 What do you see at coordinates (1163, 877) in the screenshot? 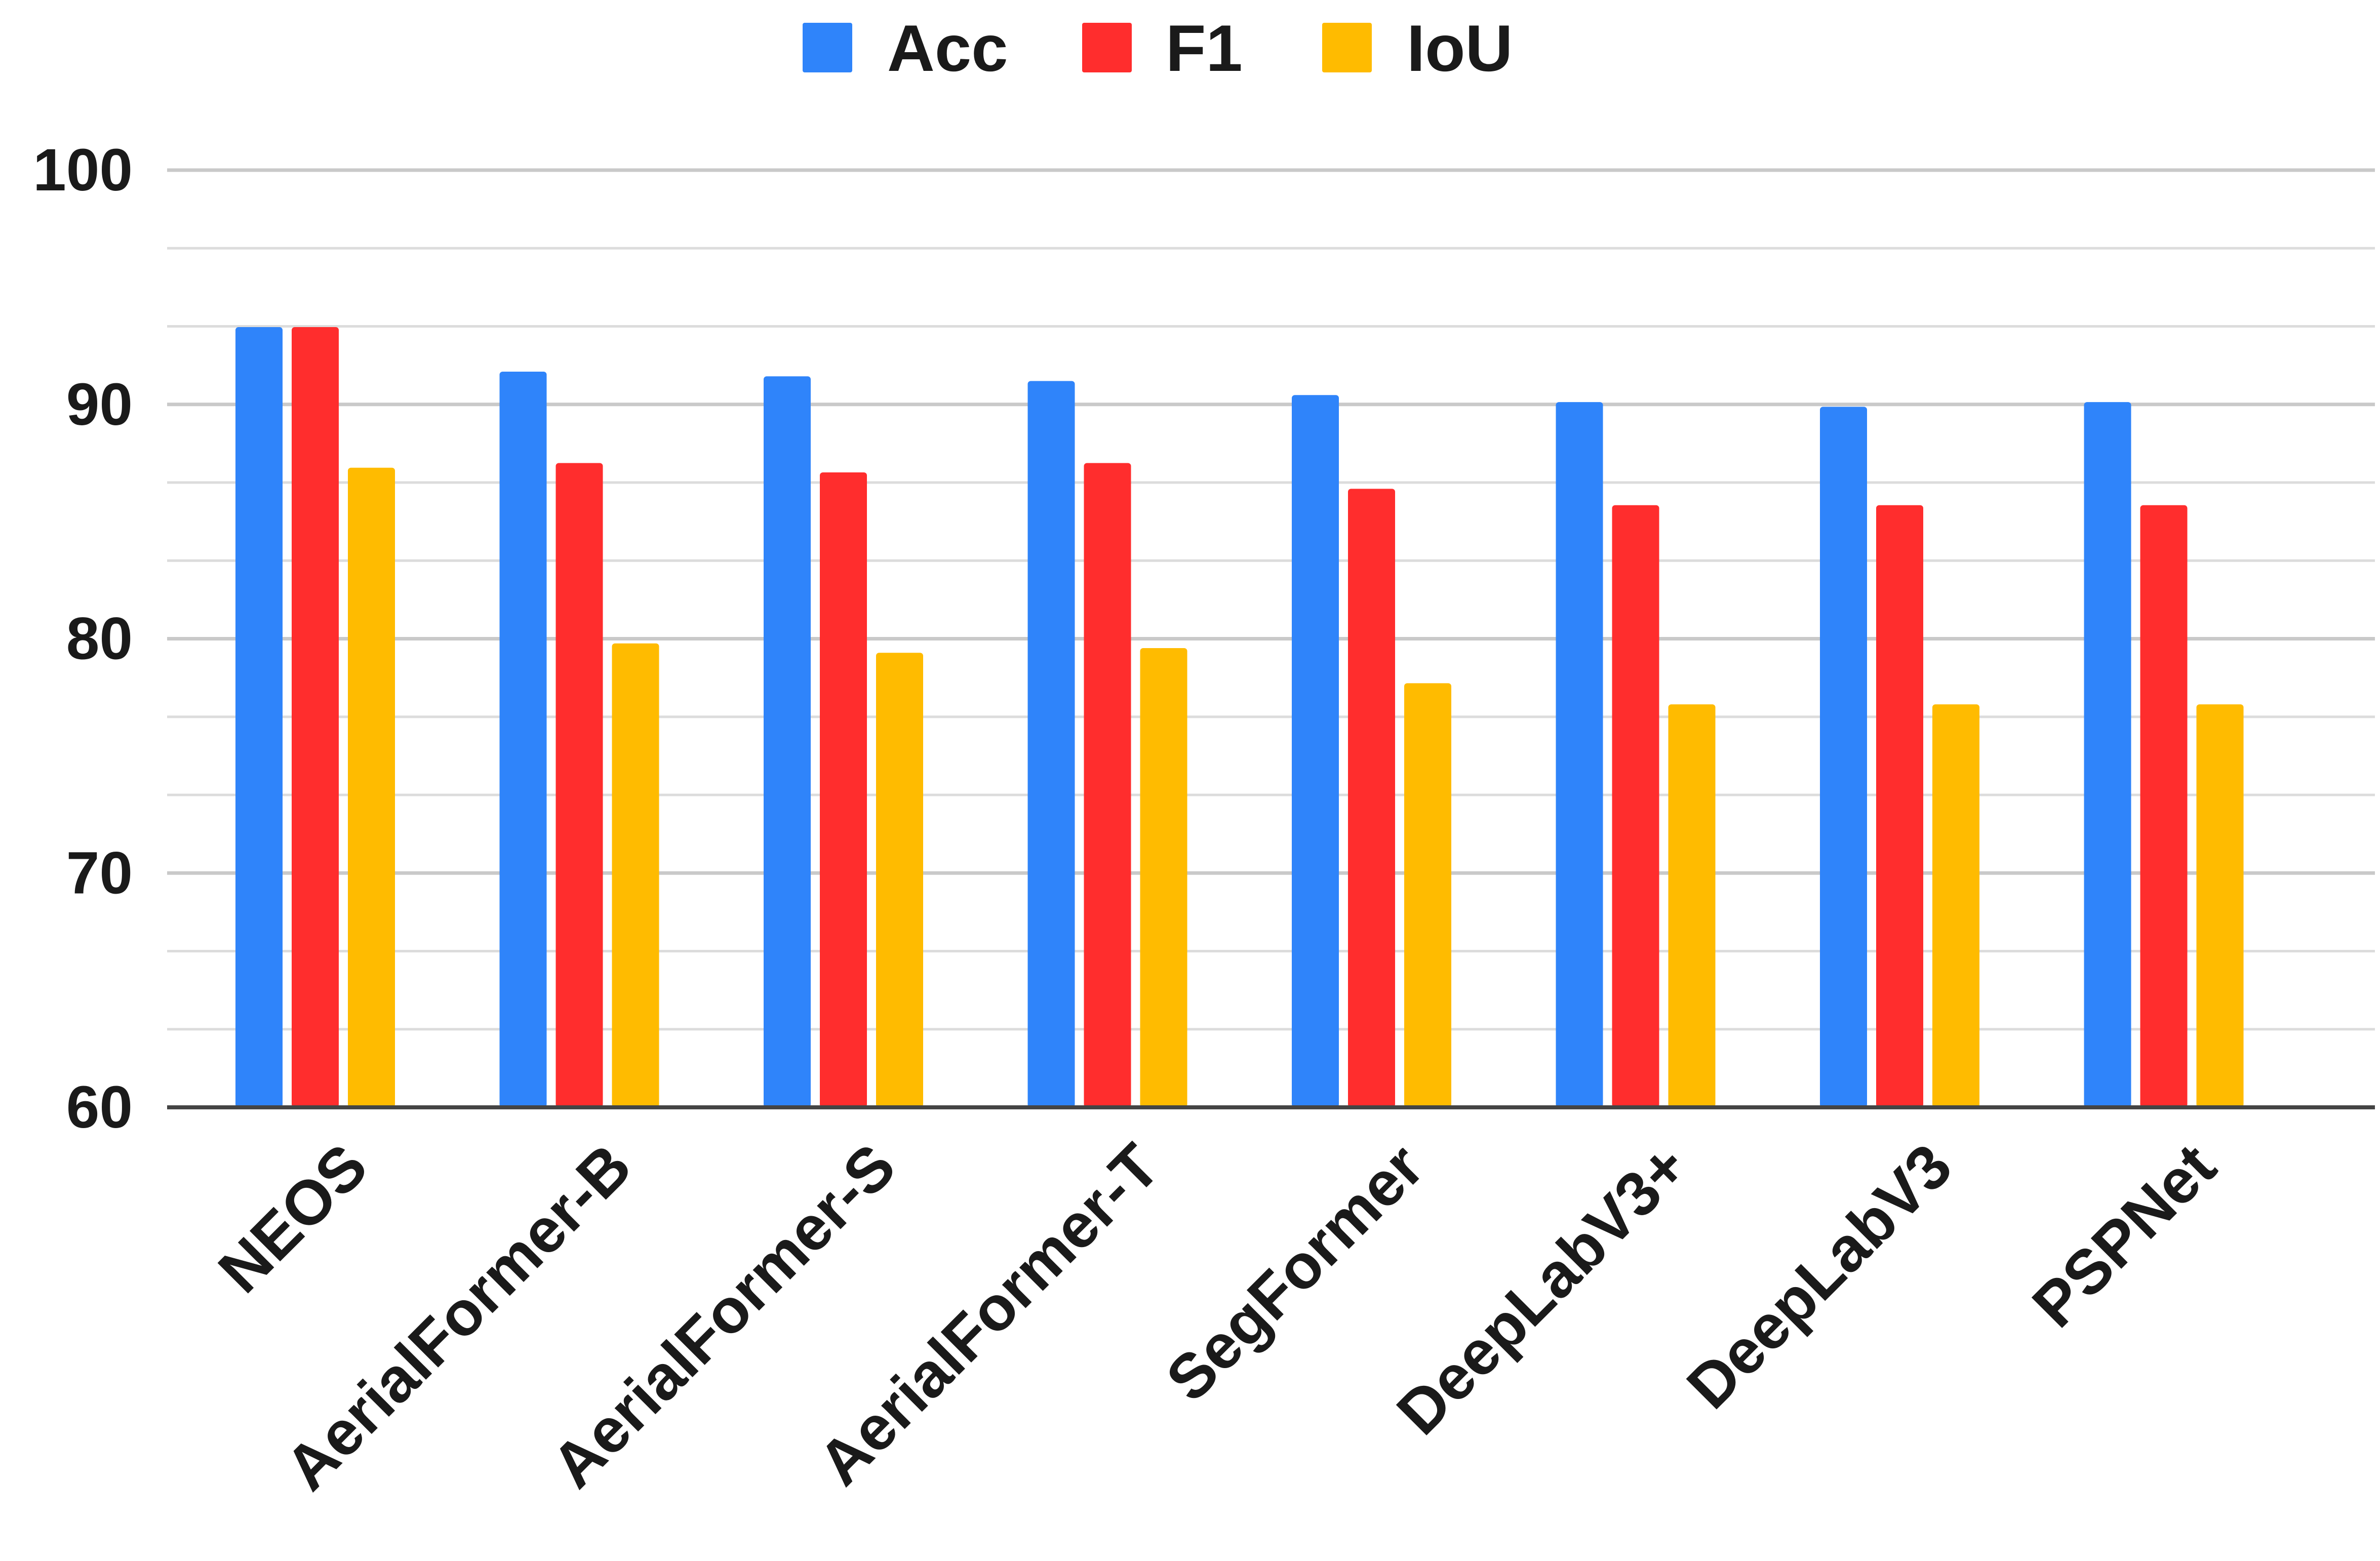
I see `bar-iou-aerialformer-t` at bounding box center [1163, 877].